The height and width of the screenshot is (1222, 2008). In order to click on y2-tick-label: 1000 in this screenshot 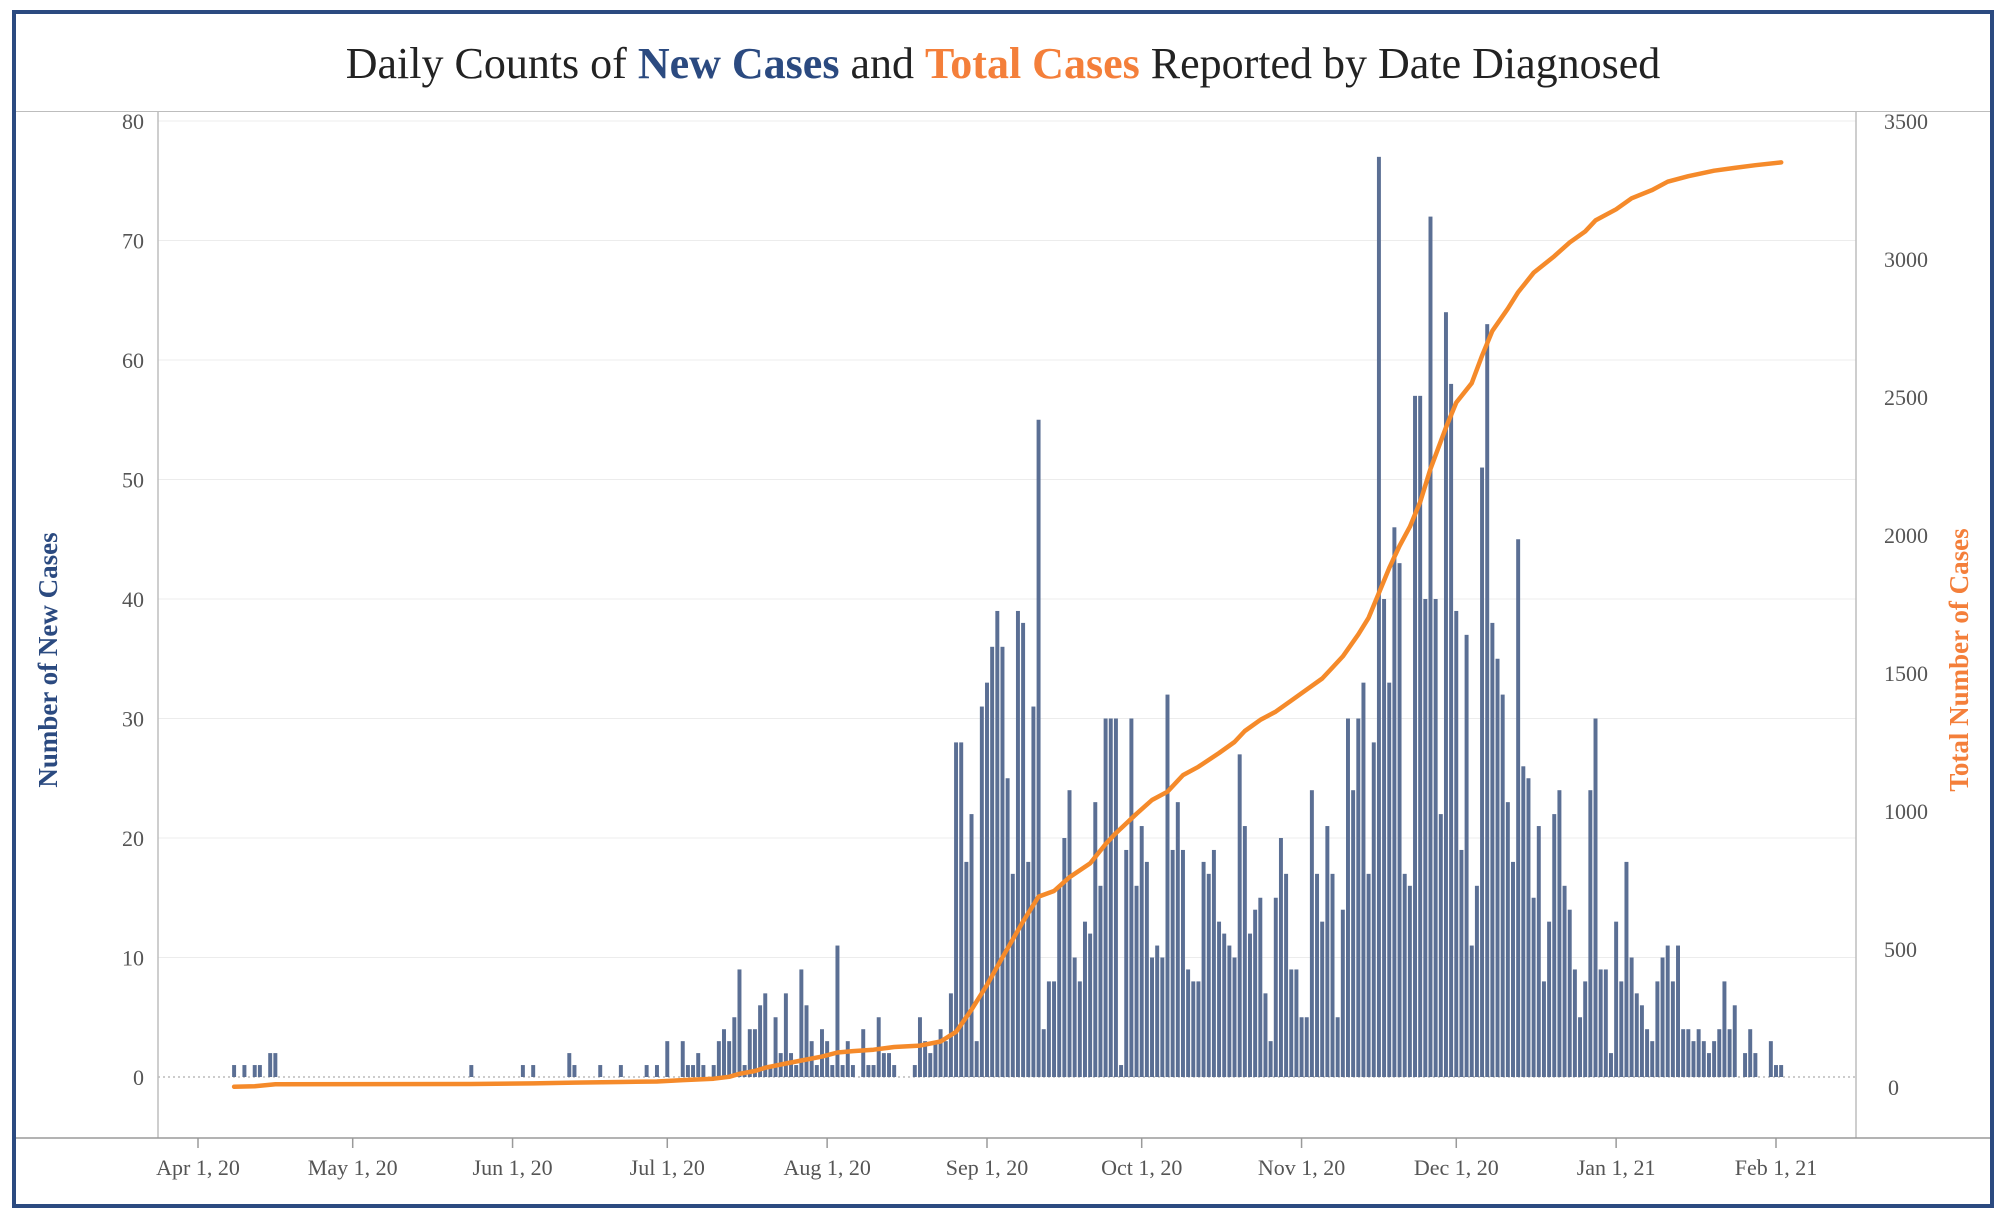, I will do `click(1906, 811)`.